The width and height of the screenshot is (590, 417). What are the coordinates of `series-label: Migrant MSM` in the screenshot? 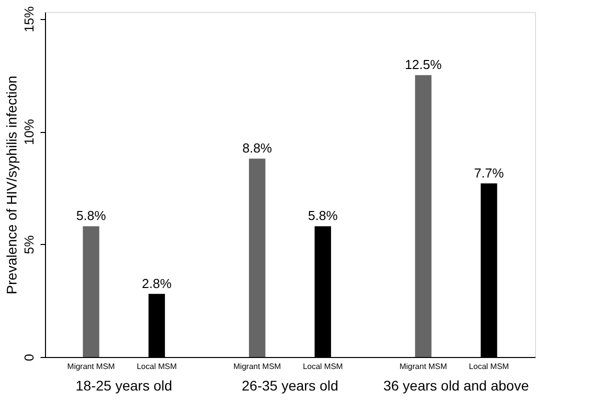 It's located at (91, 366).